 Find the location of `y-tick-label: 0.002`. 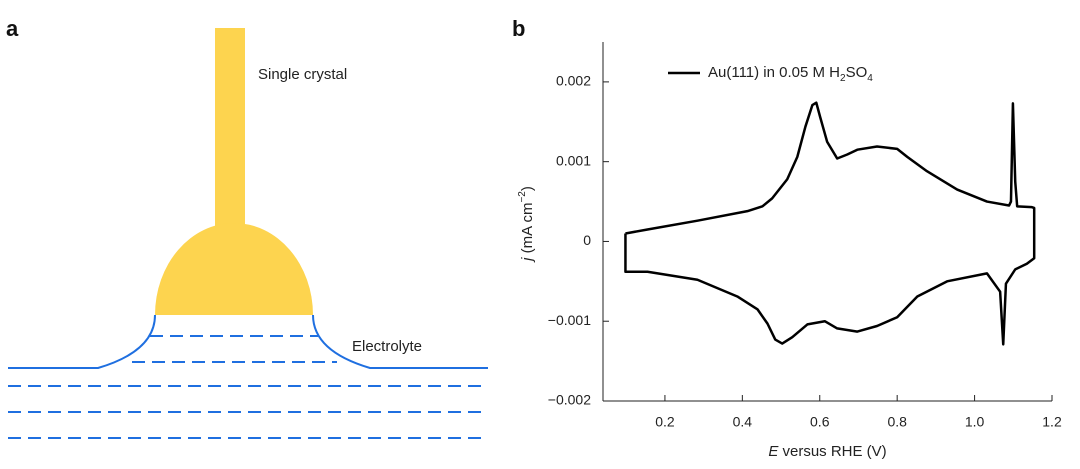

y-tick-label: 0.002 is located at coordinates (573, 81).